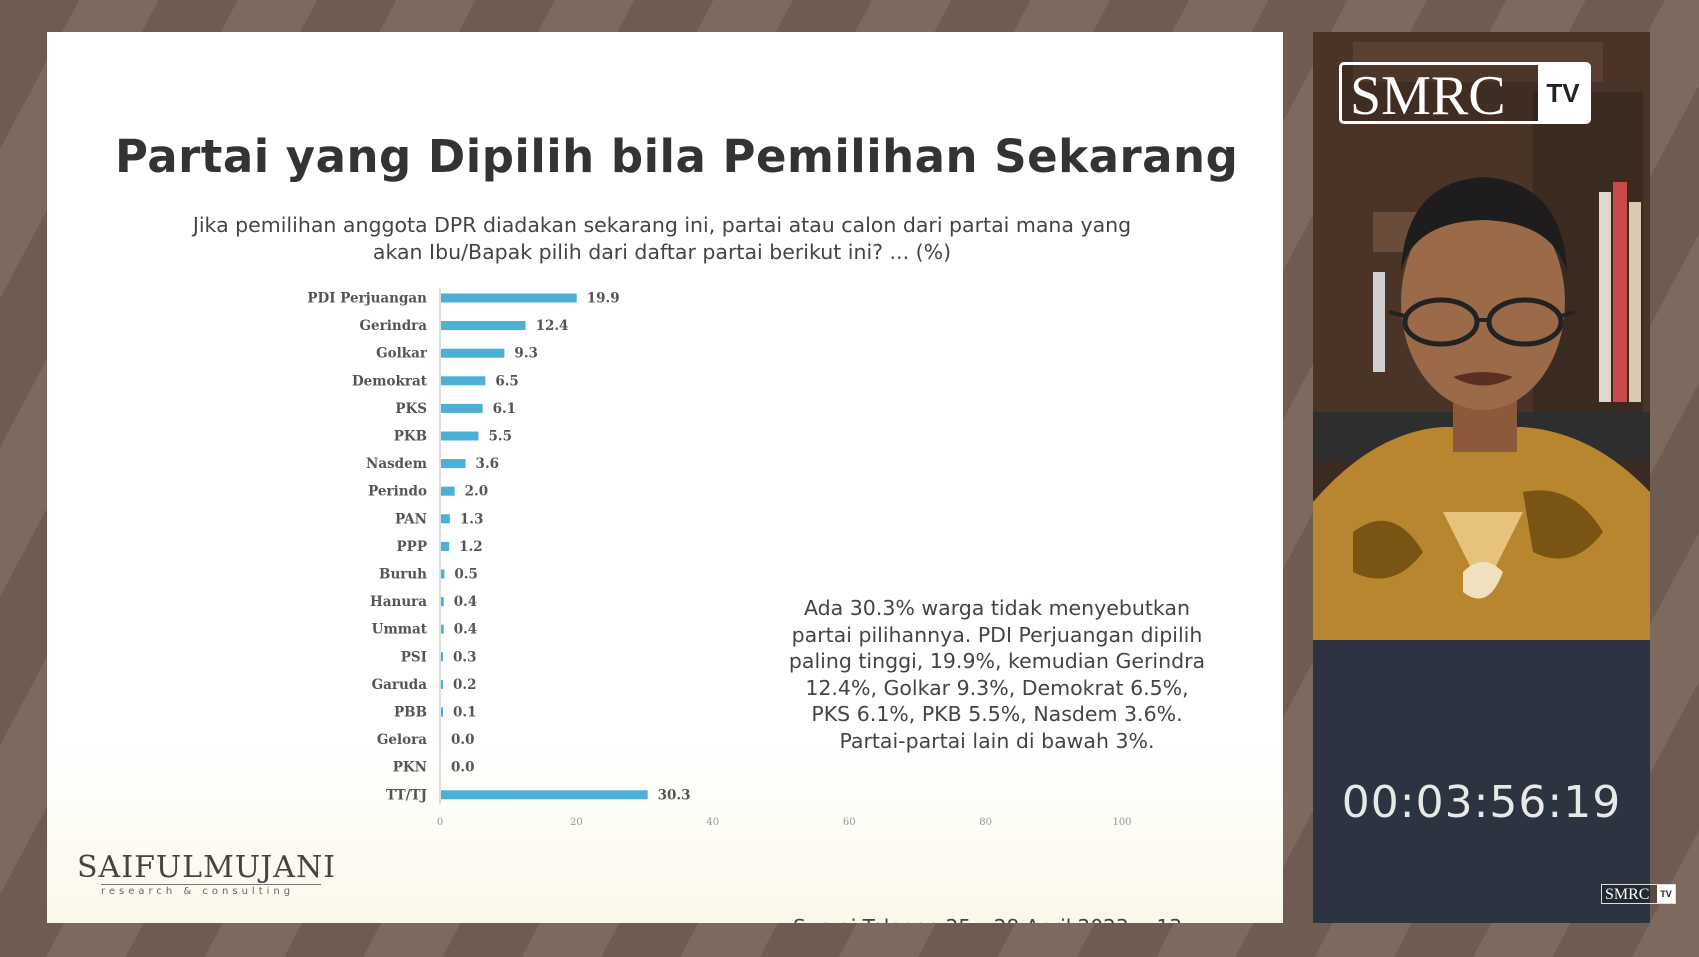 The height and width of the screenshot is (957, 1699). I want to click on brand-tagline: research & consulting, so click(211, 891).